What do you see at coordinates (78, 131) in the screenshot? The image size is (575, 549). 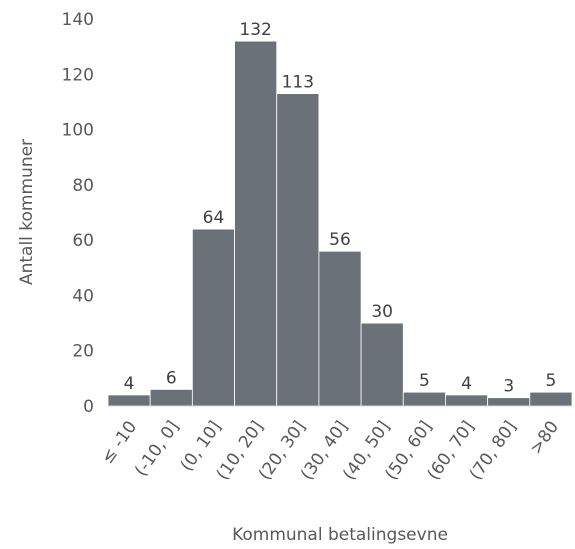 I see `y-tick-label: 100` at bounding box center [78, 131].